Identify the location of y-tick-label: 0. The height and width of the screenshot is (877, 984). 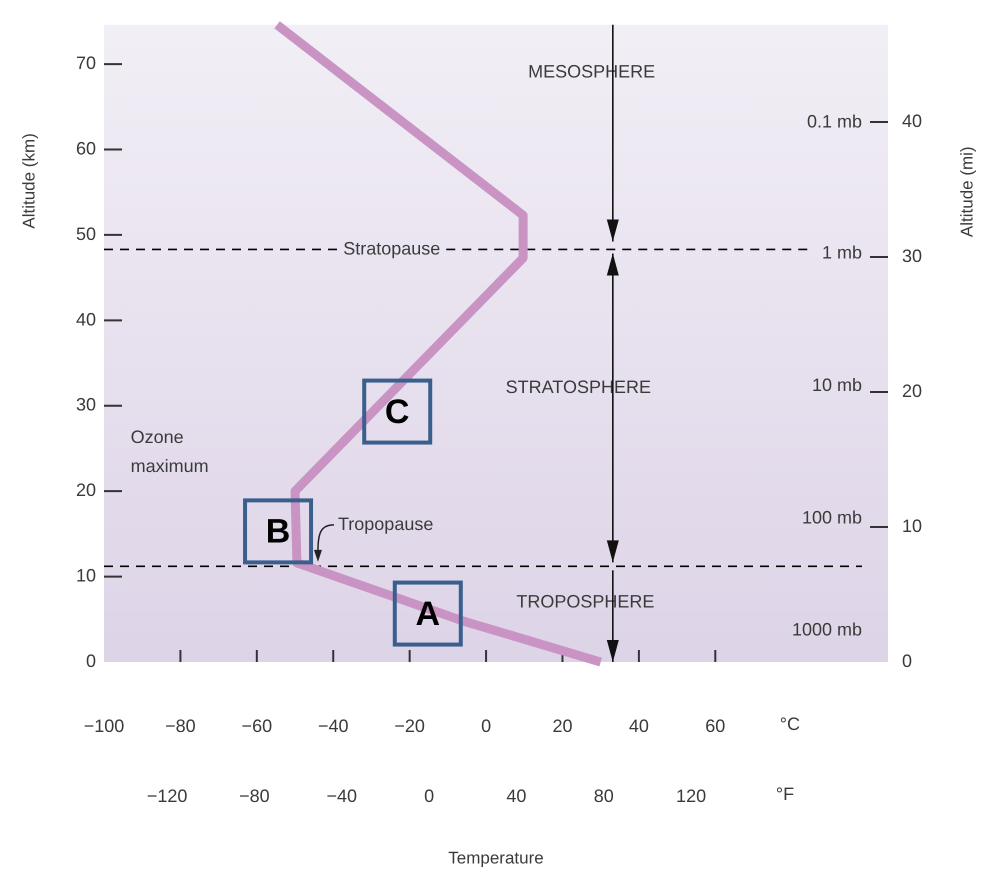
(91, 660).